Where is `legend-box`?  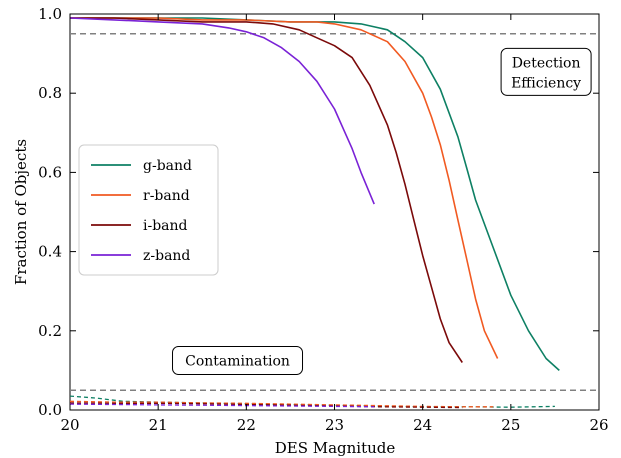
legend-box is located at coordinates (148, 210).